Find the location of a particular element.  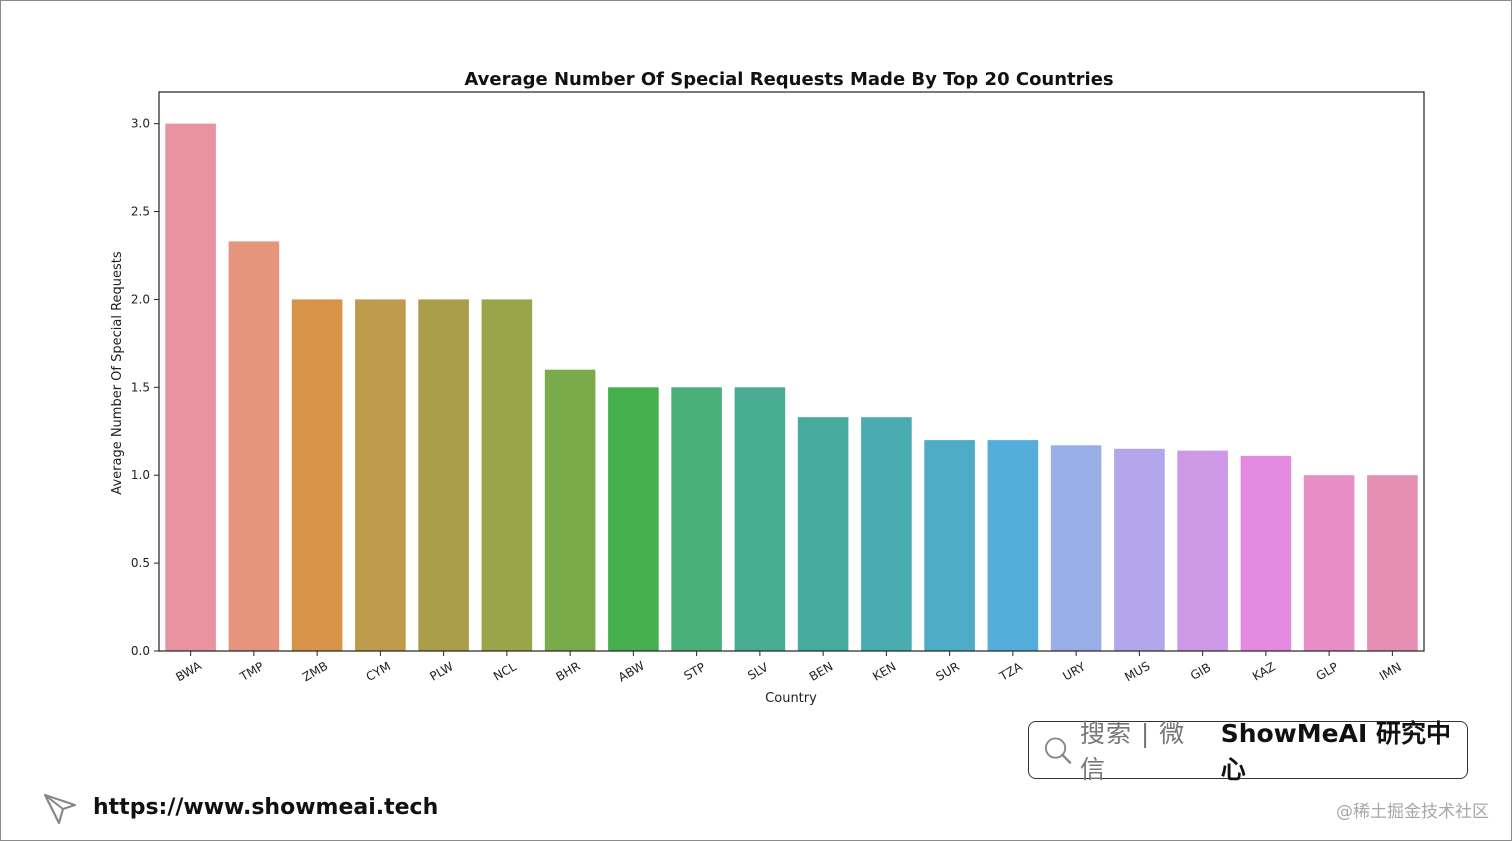

bar-tza is located at coordinates (1013, 545).